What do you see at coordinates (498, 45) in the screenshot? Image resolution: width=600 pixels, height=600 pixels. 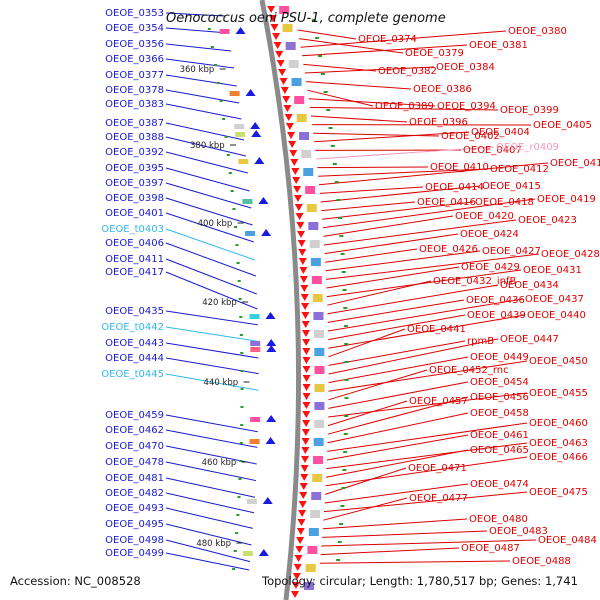 I see `right-gene-label: OEOE_0381` at bounding box center [498, 45].